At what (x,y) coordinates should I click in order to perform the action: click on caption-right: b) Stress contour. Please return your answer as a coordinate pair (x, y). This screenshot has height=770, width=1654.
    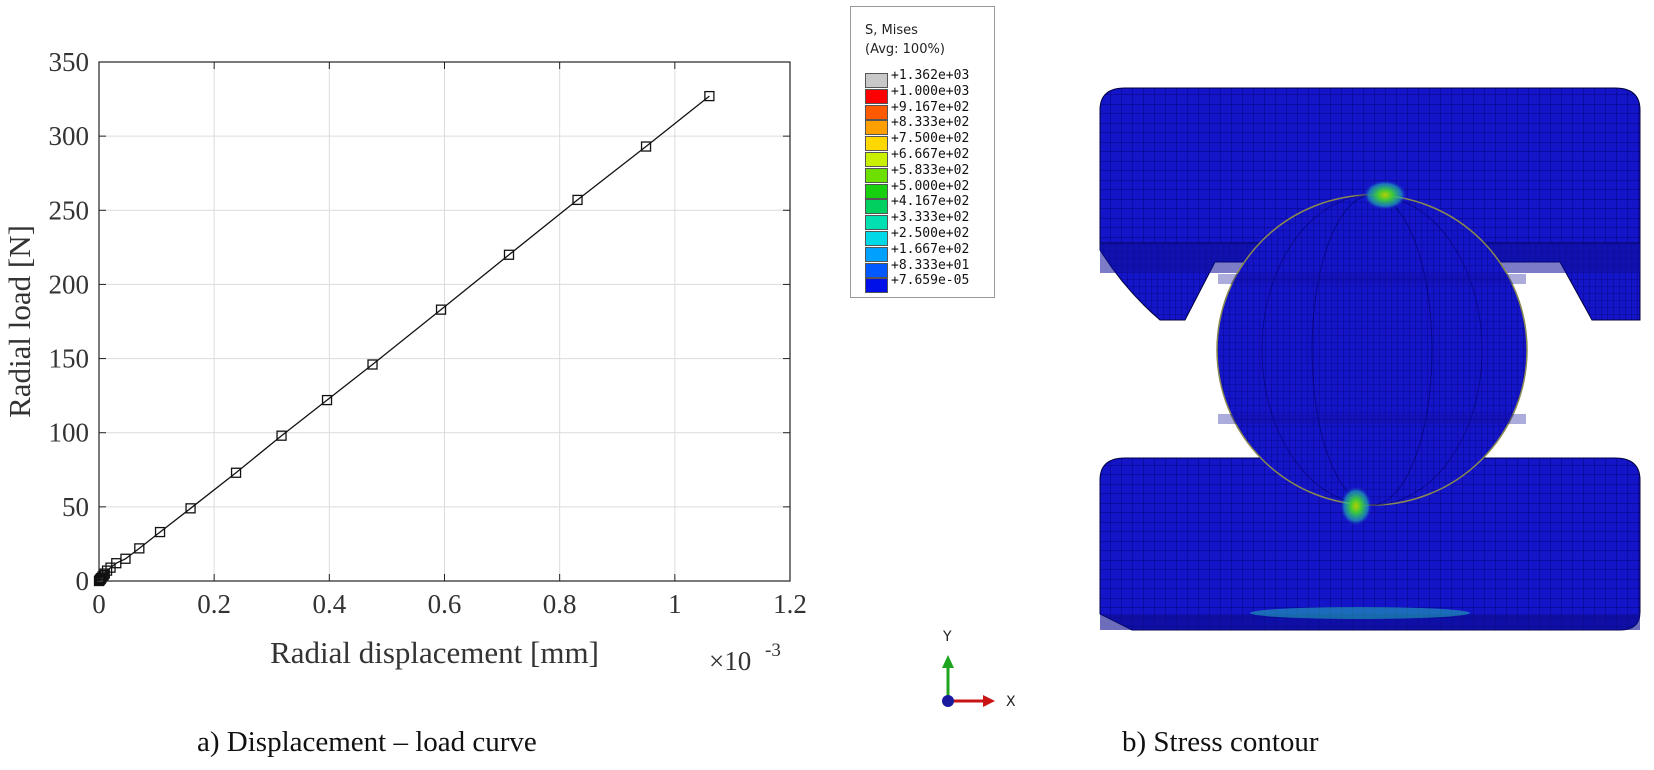
    Looking at the image, I should click on (1220, 742).